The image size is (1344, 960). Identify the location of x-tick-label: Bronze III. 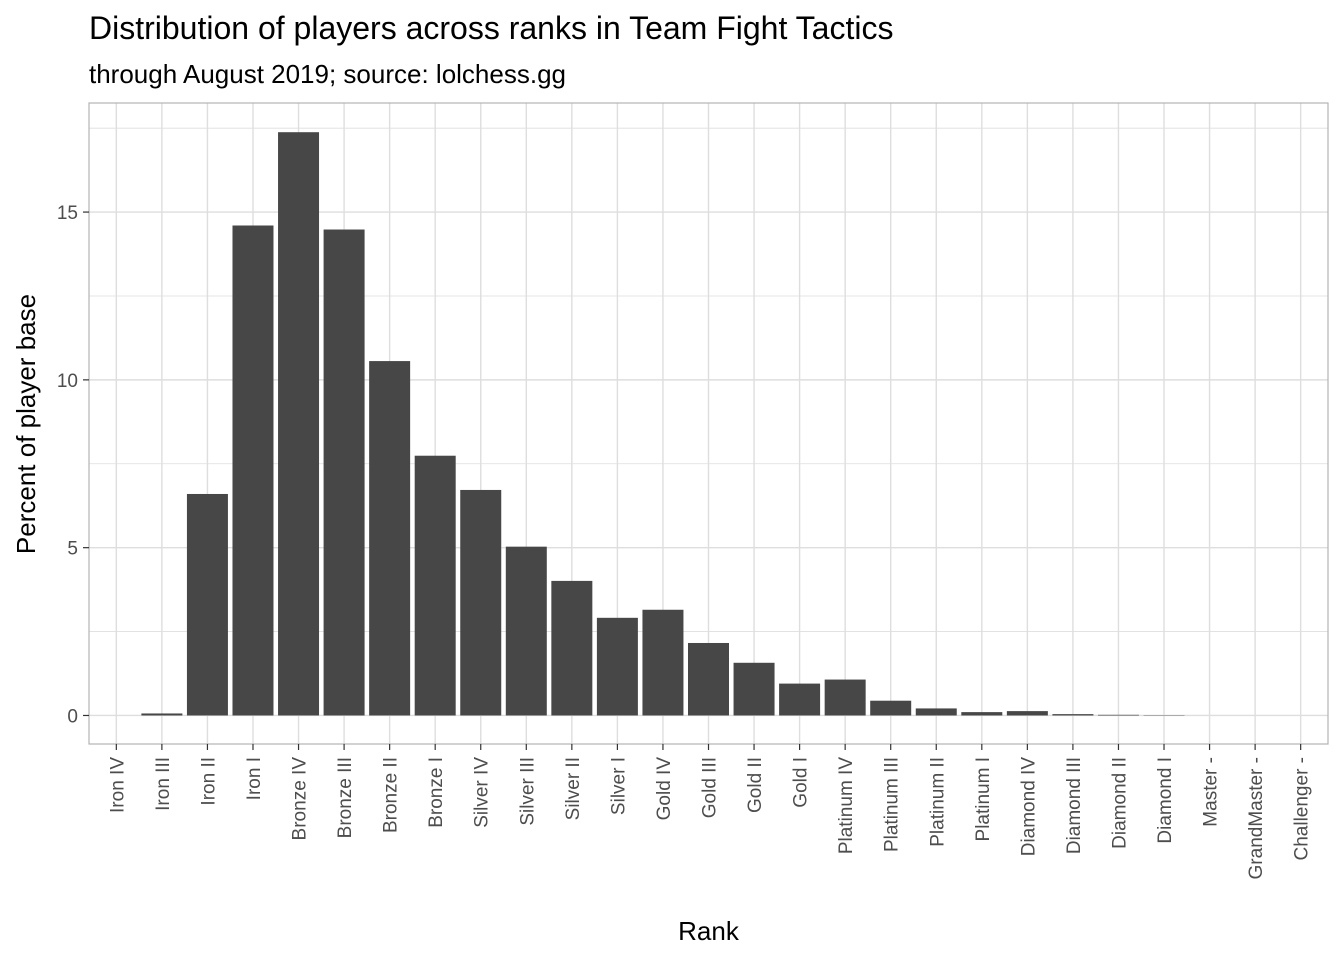
(345, 797).